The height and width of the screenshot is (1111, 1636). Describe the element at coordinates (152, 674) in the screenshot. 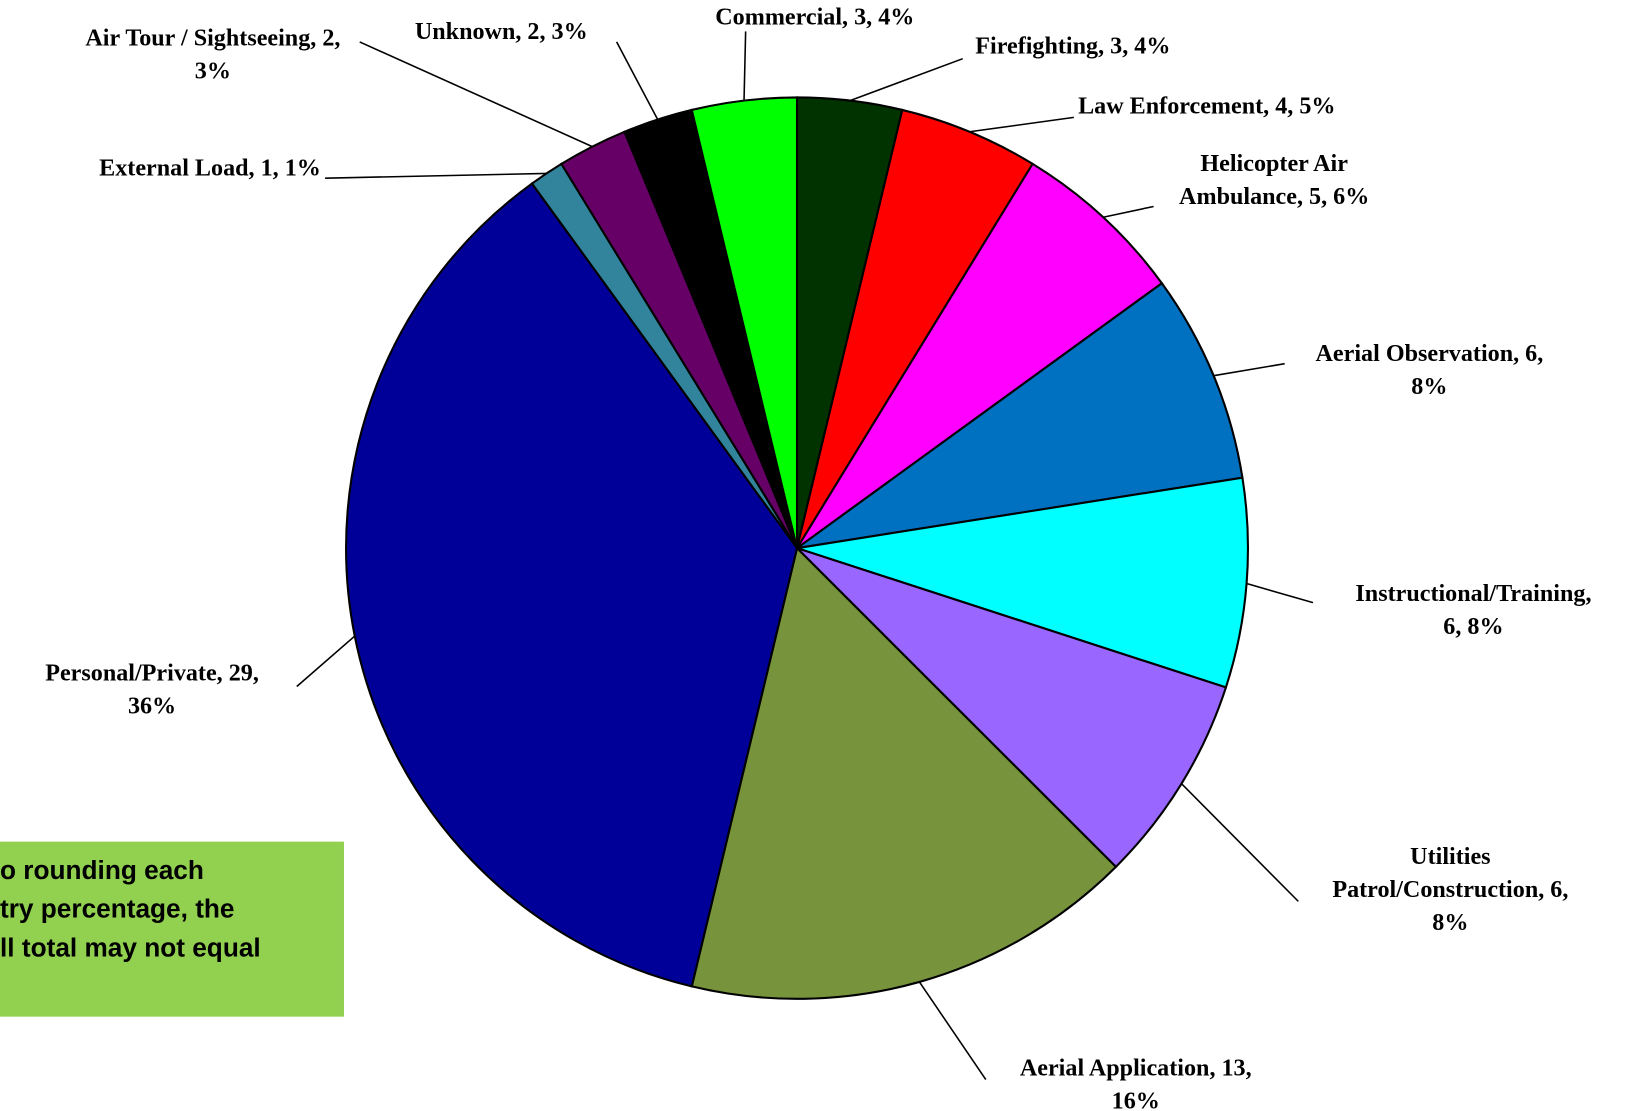

I see `slice-label: Personal/Private, 29,` at that location.